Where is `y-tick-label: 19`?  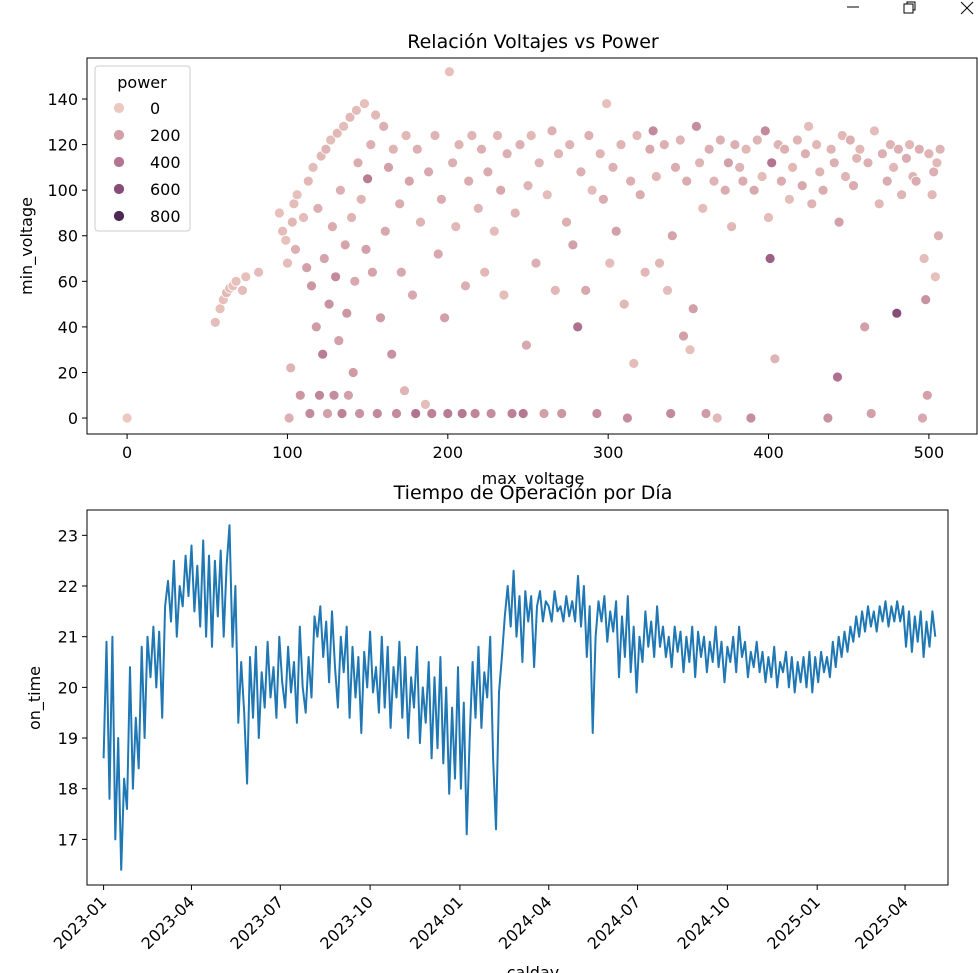 y-tick-label: 19 is located at coordinates (68, 738).